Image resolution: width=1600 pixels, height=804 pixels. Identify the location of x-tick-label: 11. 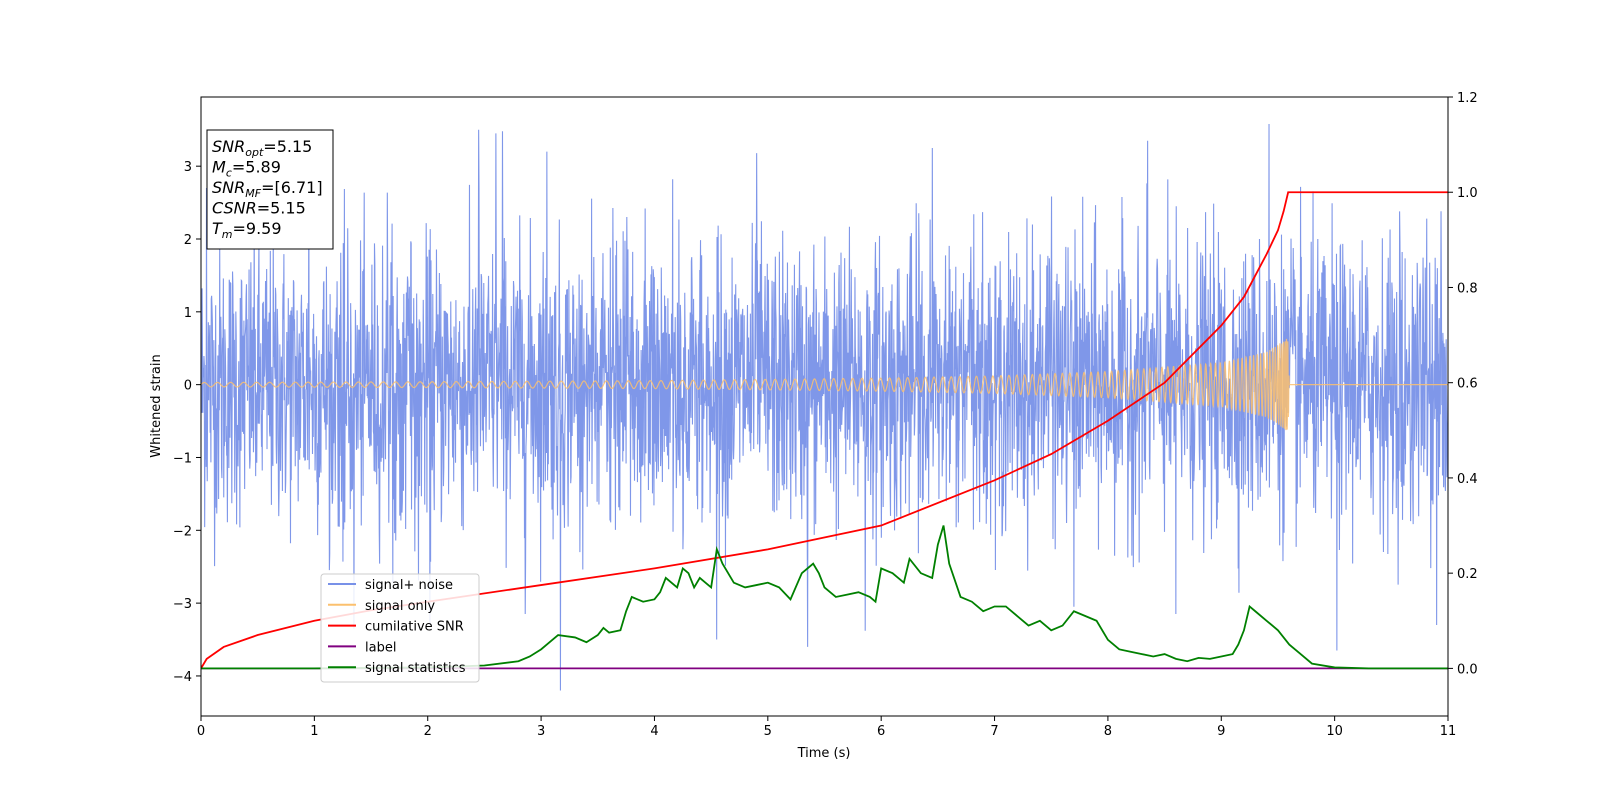
(1448, 731).